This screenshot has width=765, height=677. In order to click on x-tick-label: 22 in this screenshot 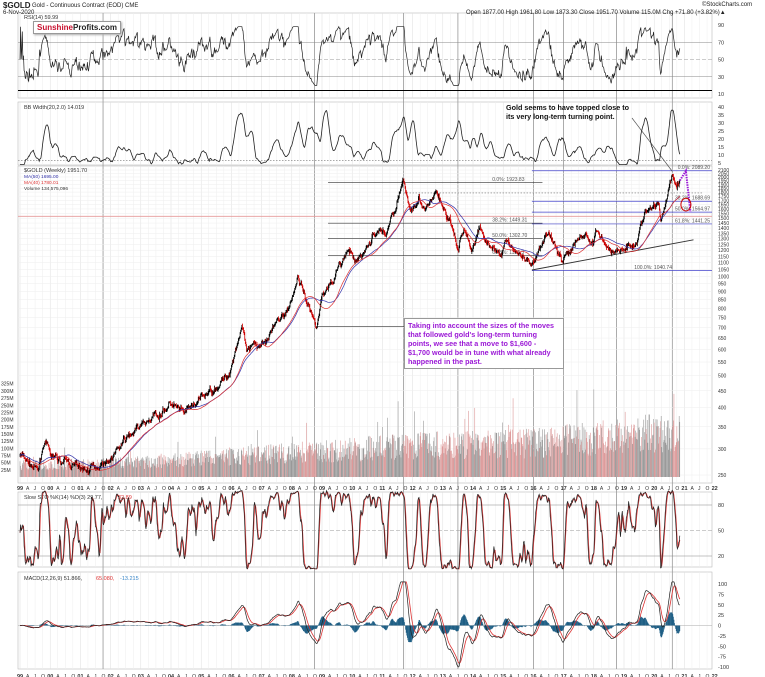, I will do `click(715, 489)`.